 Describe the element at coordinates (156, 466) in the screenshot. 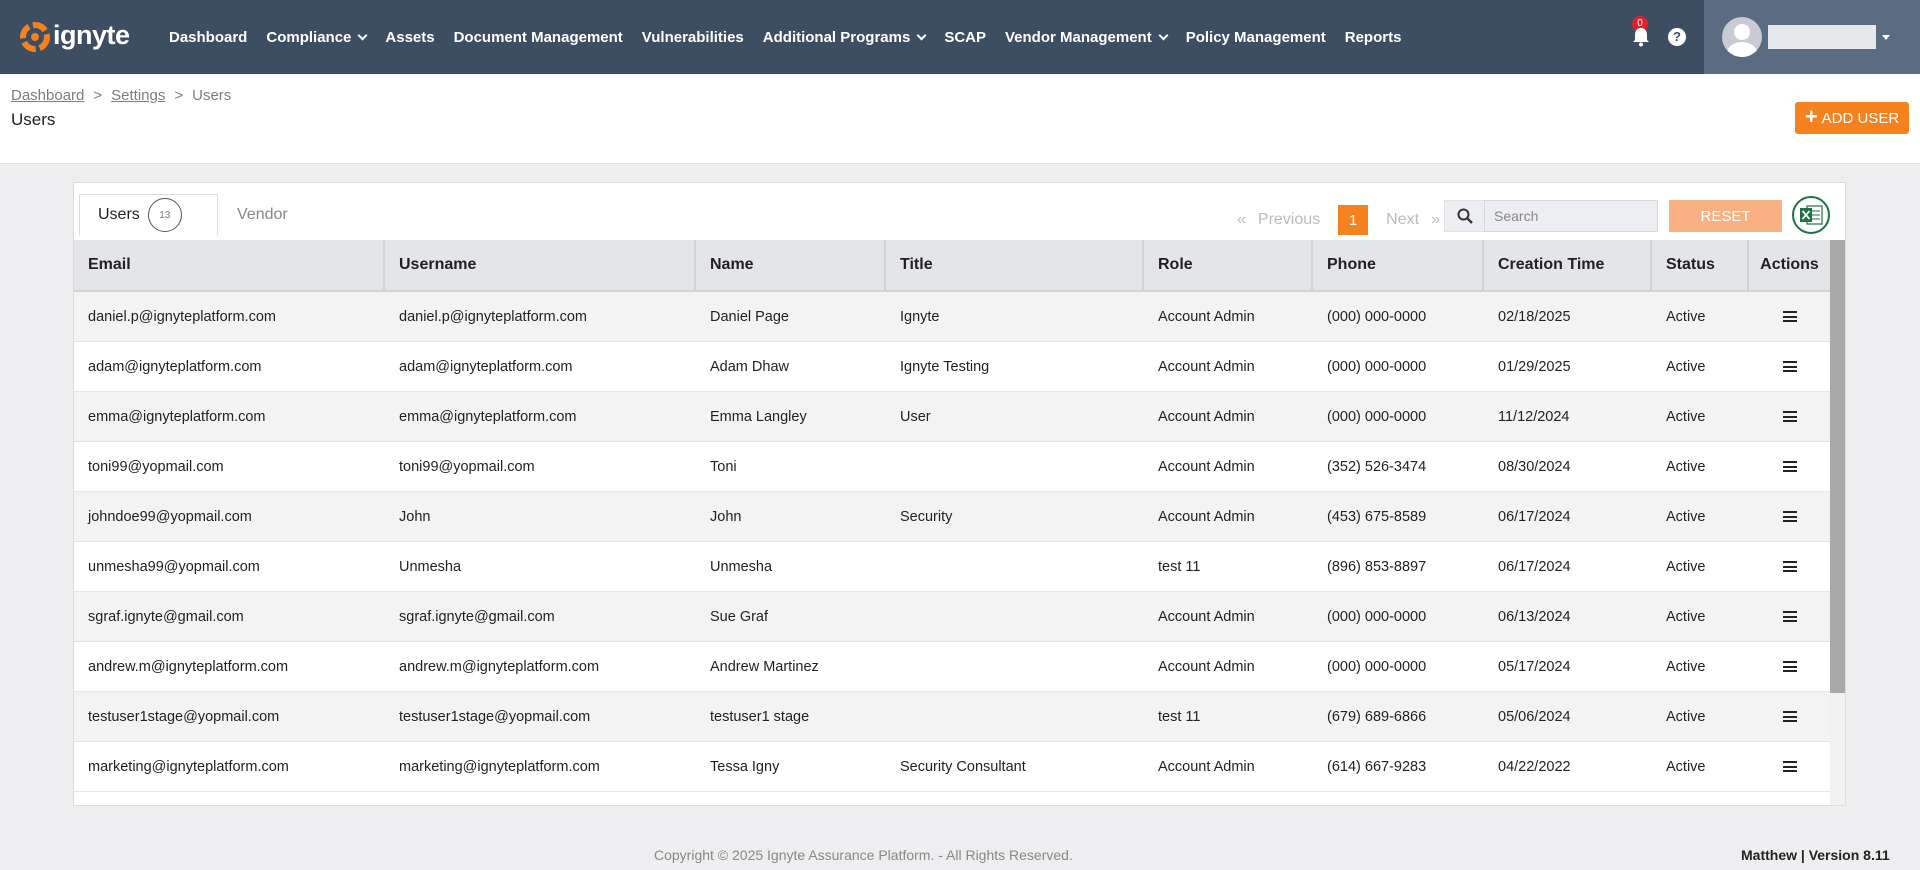

I see `cell-email: toni99@yopmail.com` at that location.